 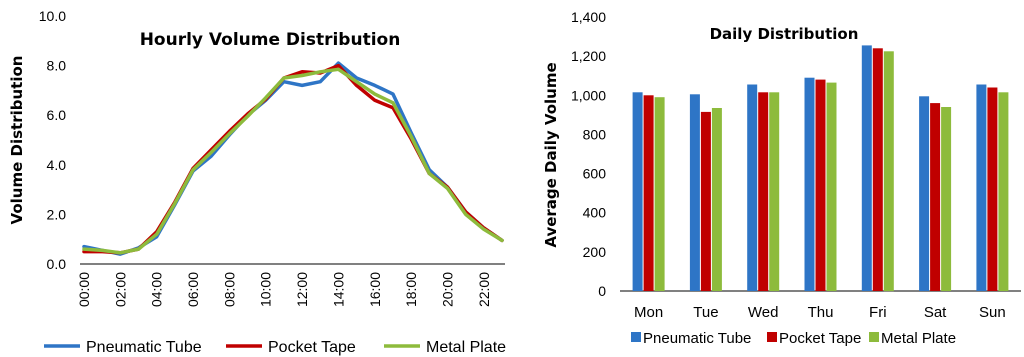 I want to click on hourly-x-tick-label: 00:00, so click(x=84, y=289).